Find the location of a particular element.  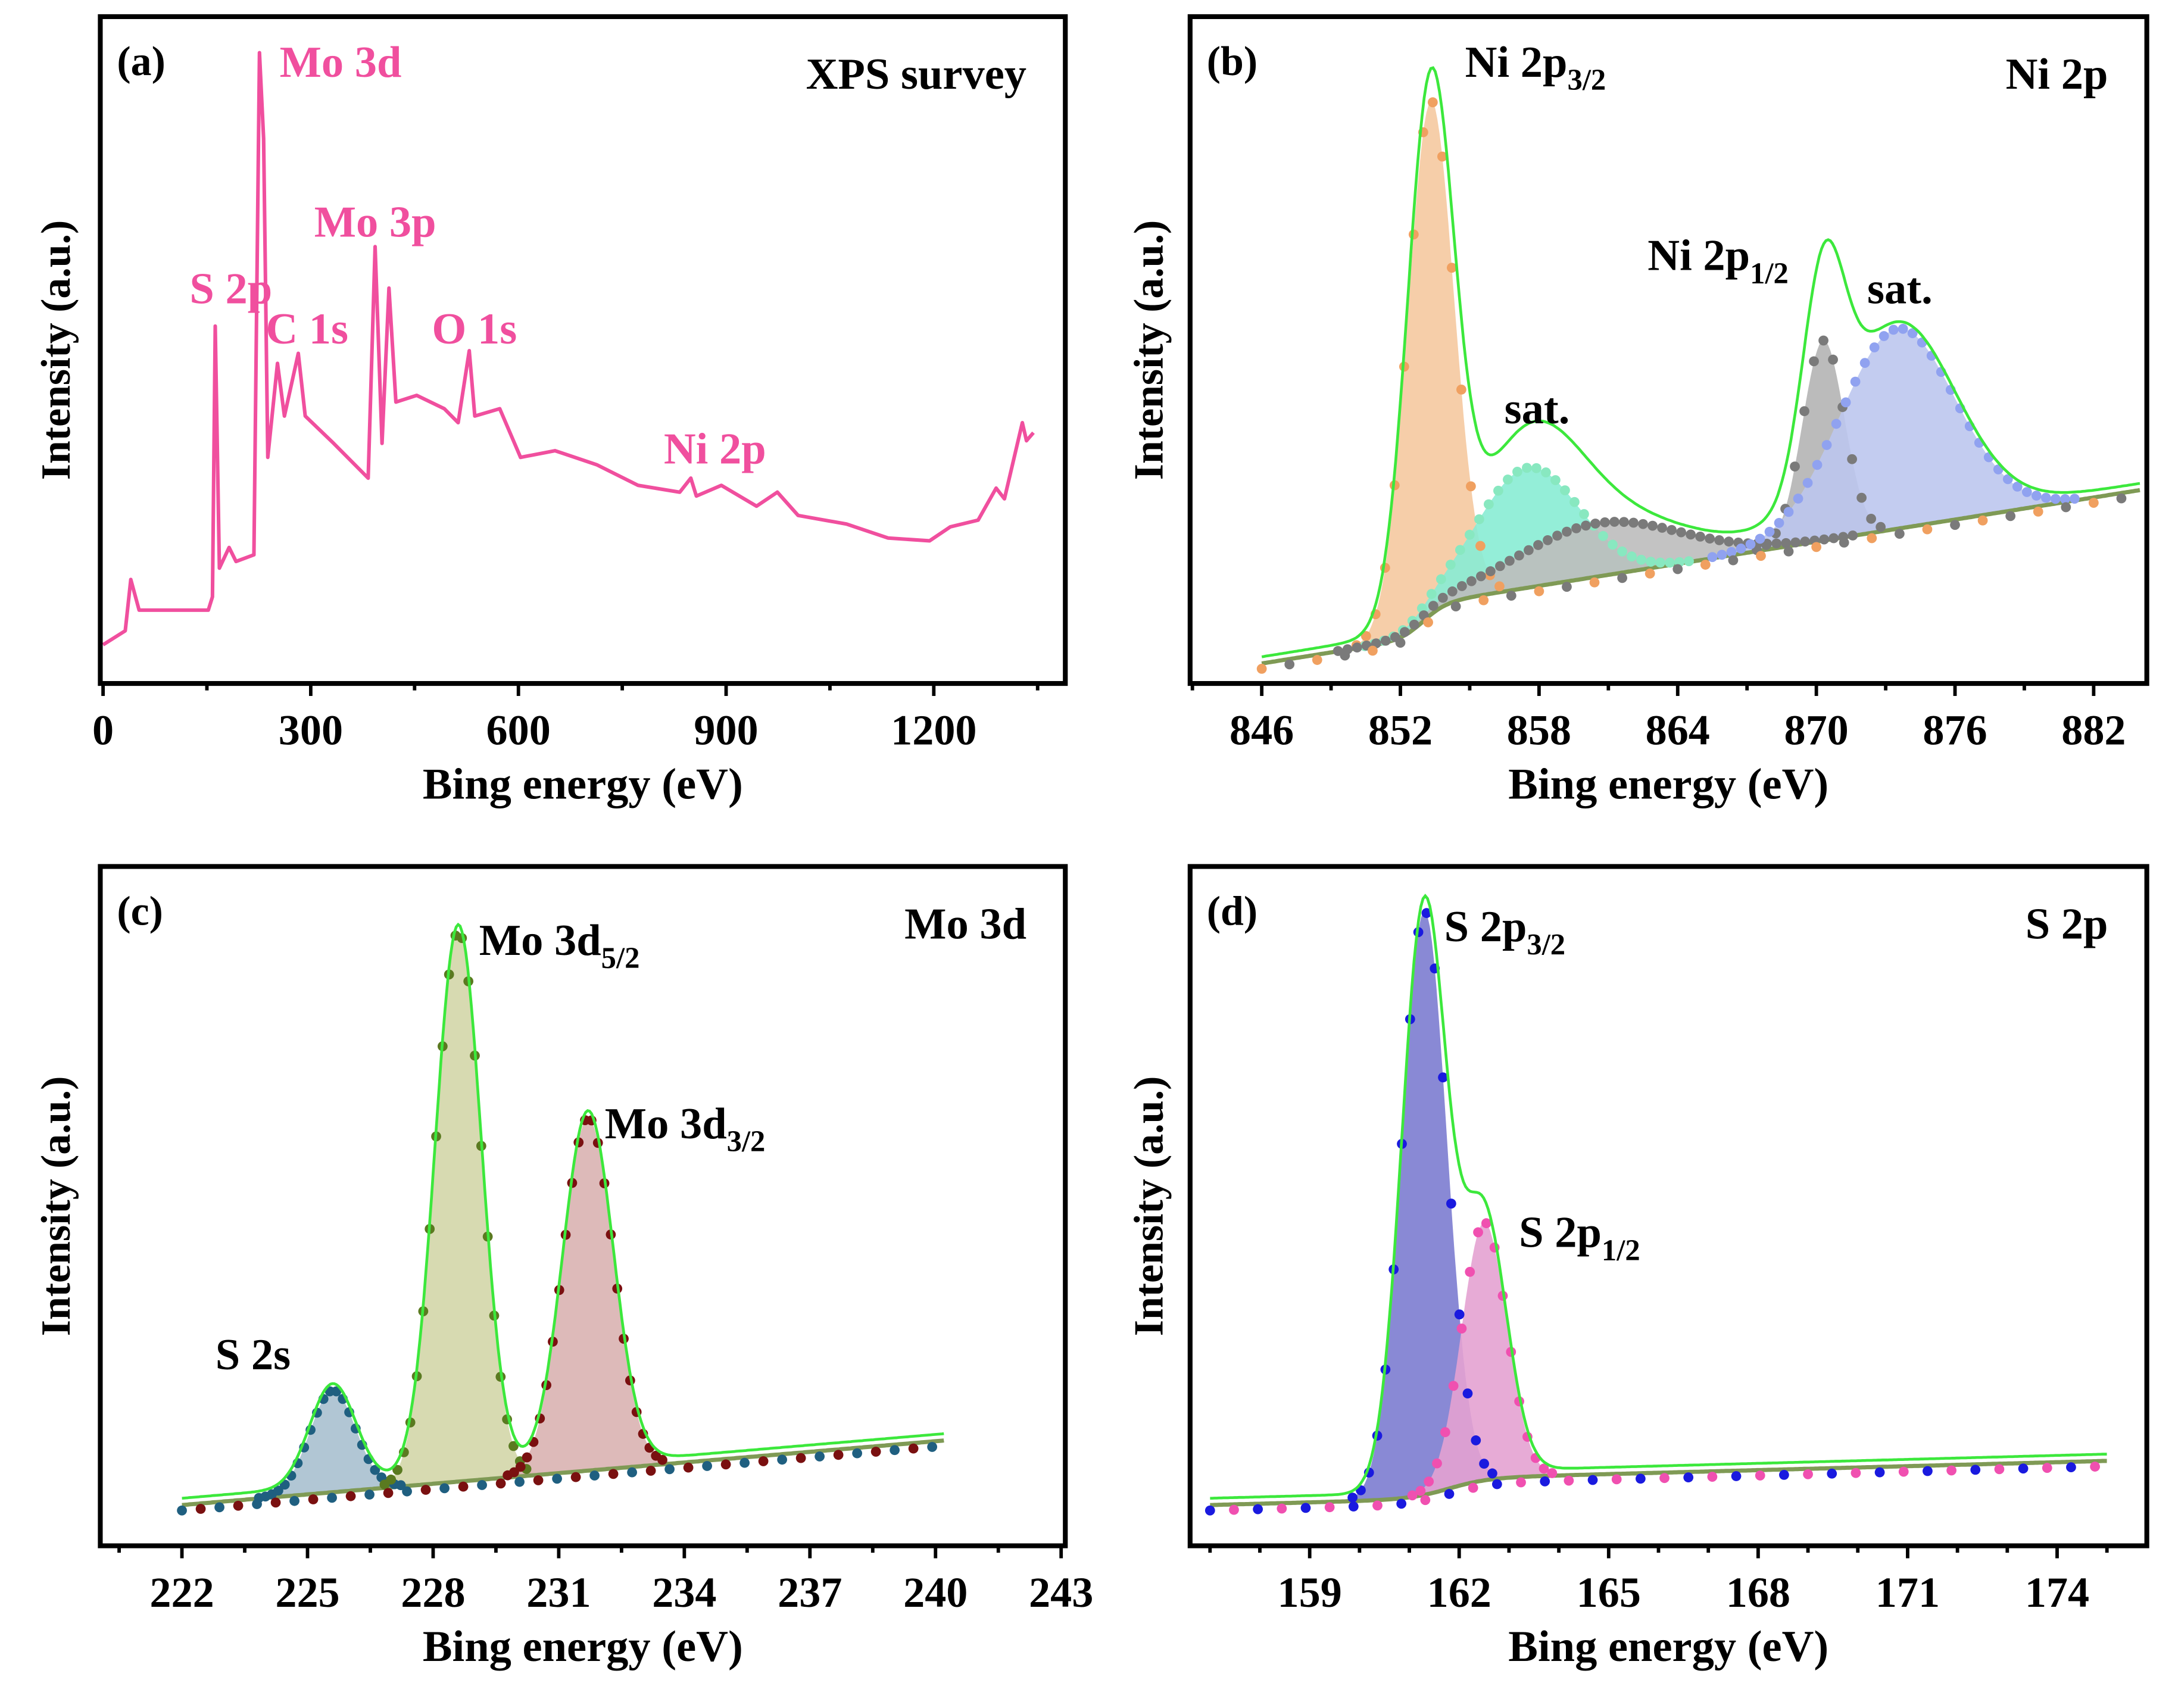

panel-title: Mo 3d is located at coordinates (965, 924).